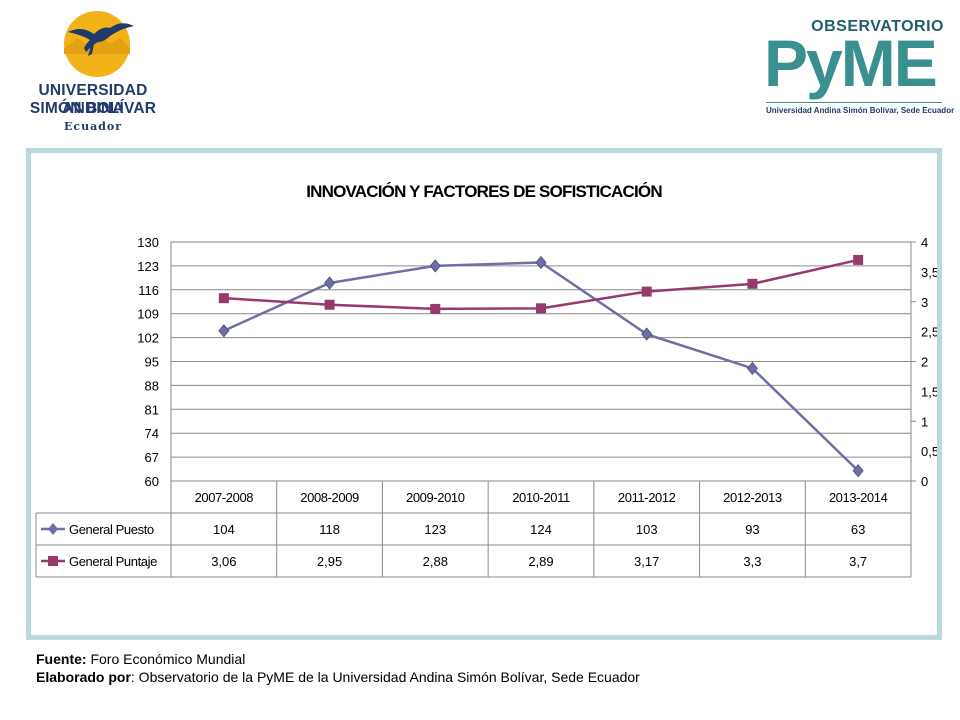 The width and height of the screenshot is (960, 720). What do you see at coordinates (924, 481) in the screenshot?
I see `y-right-tick-label: 0` at bounding box center [924, 481].